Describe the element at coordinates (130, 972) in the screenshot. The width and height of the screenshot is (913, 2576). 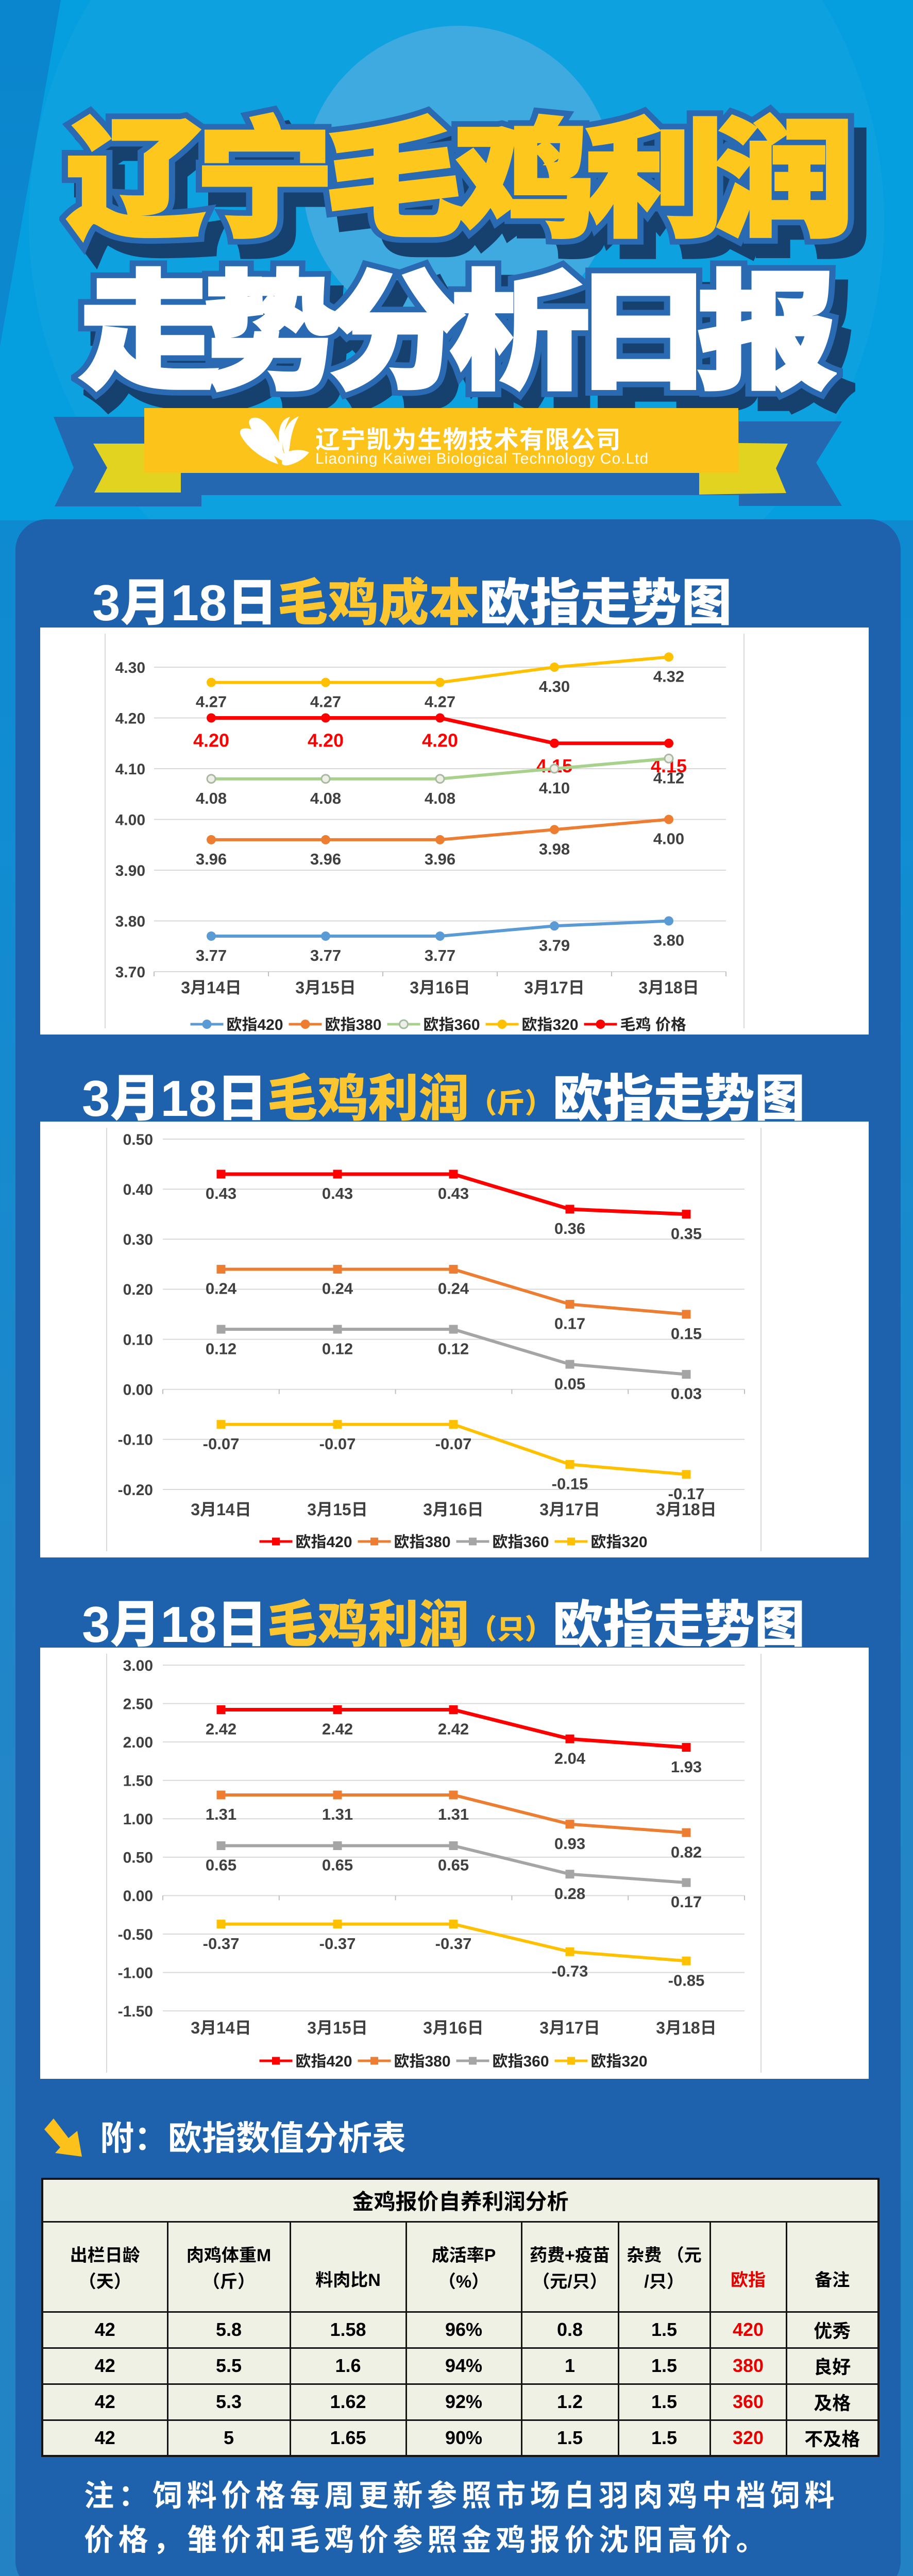
I see `svg-text: 3.70` at that location.